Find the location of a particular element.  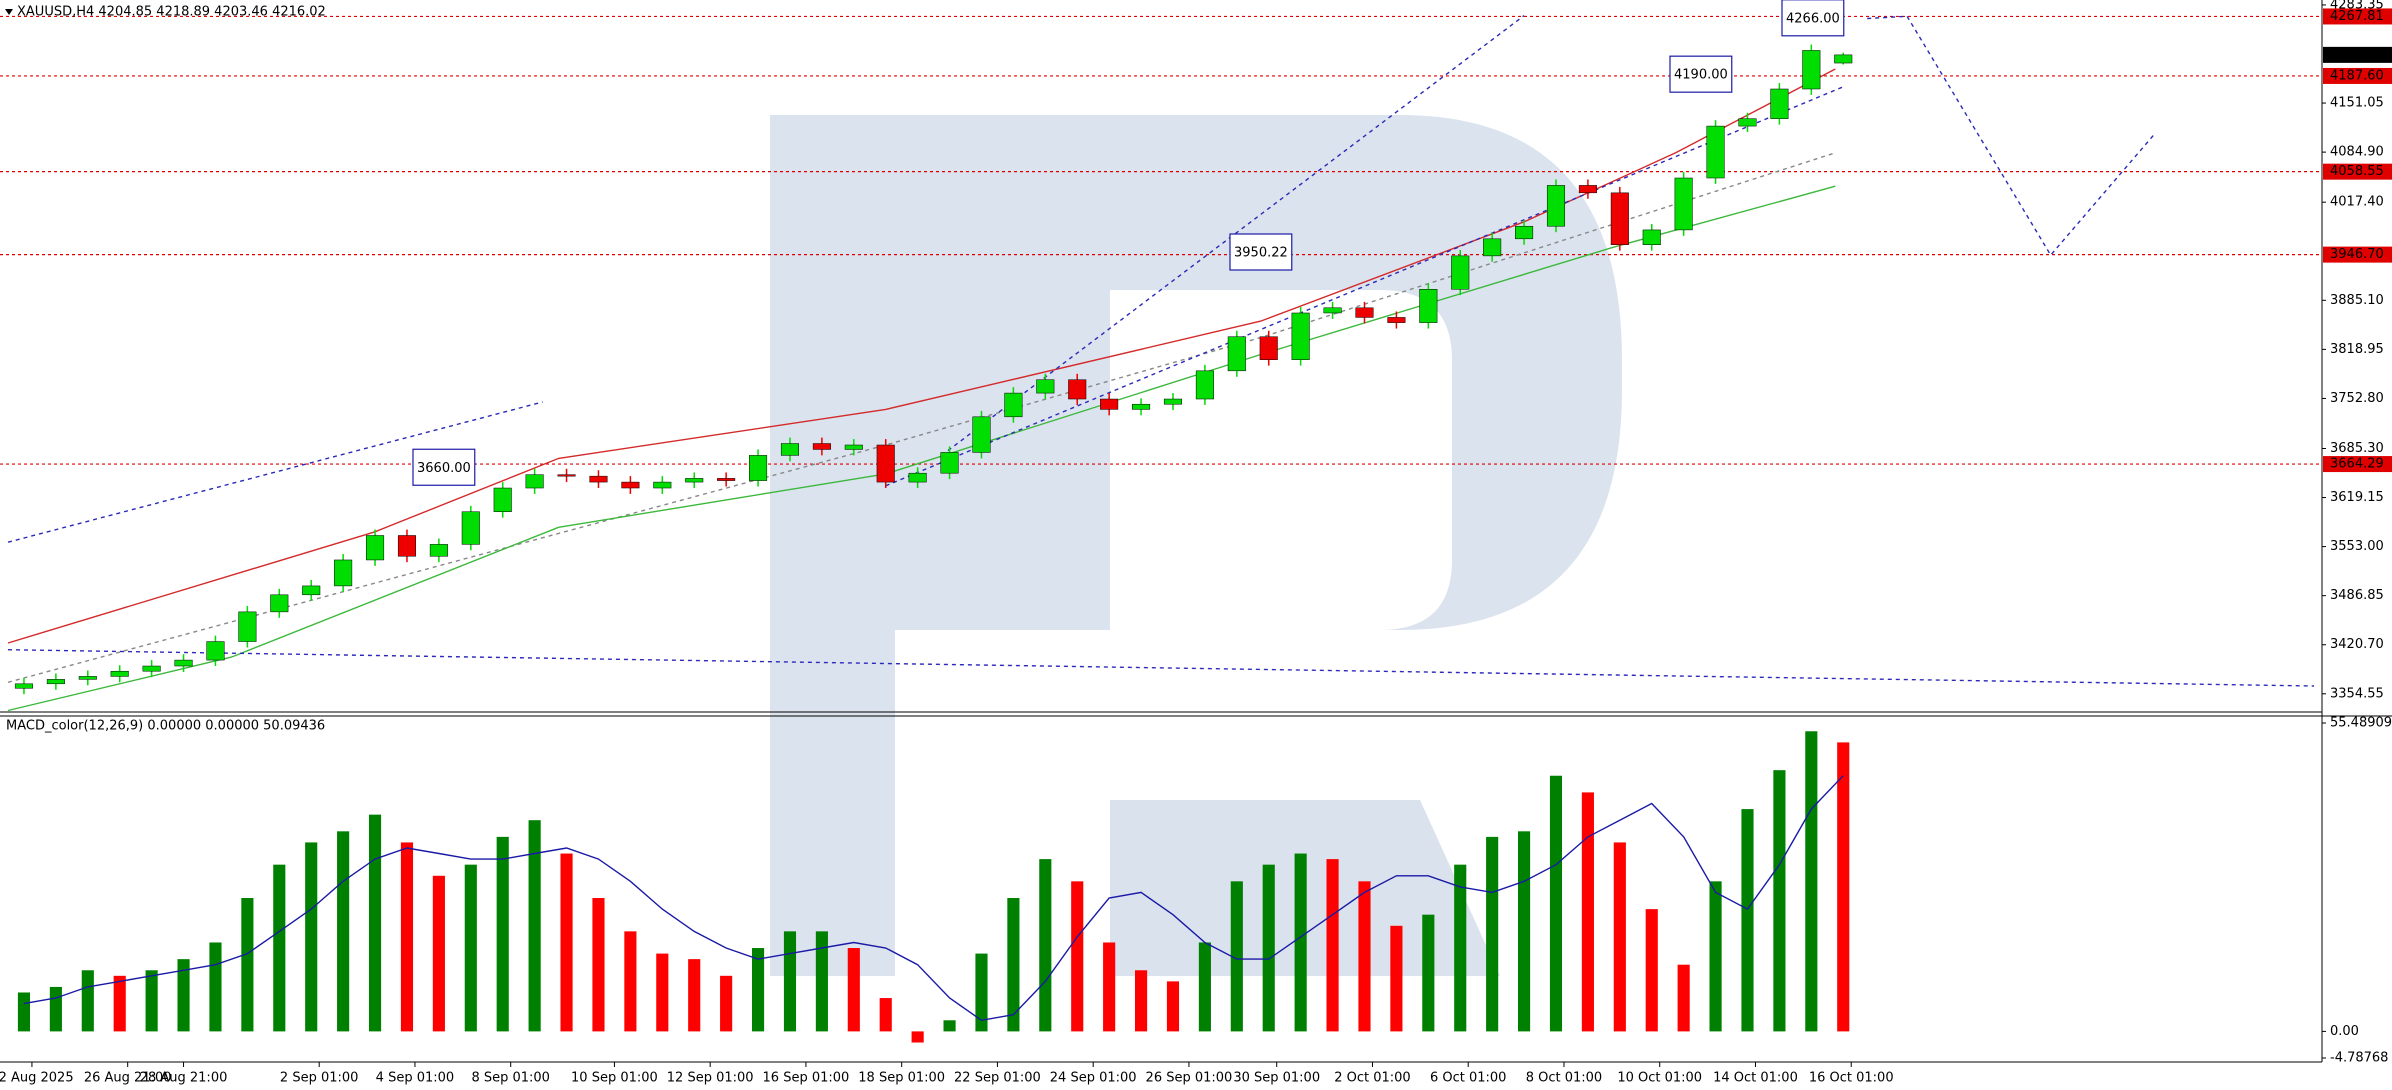

level-label: 4267.81 is located at coordinates (2357, 16).